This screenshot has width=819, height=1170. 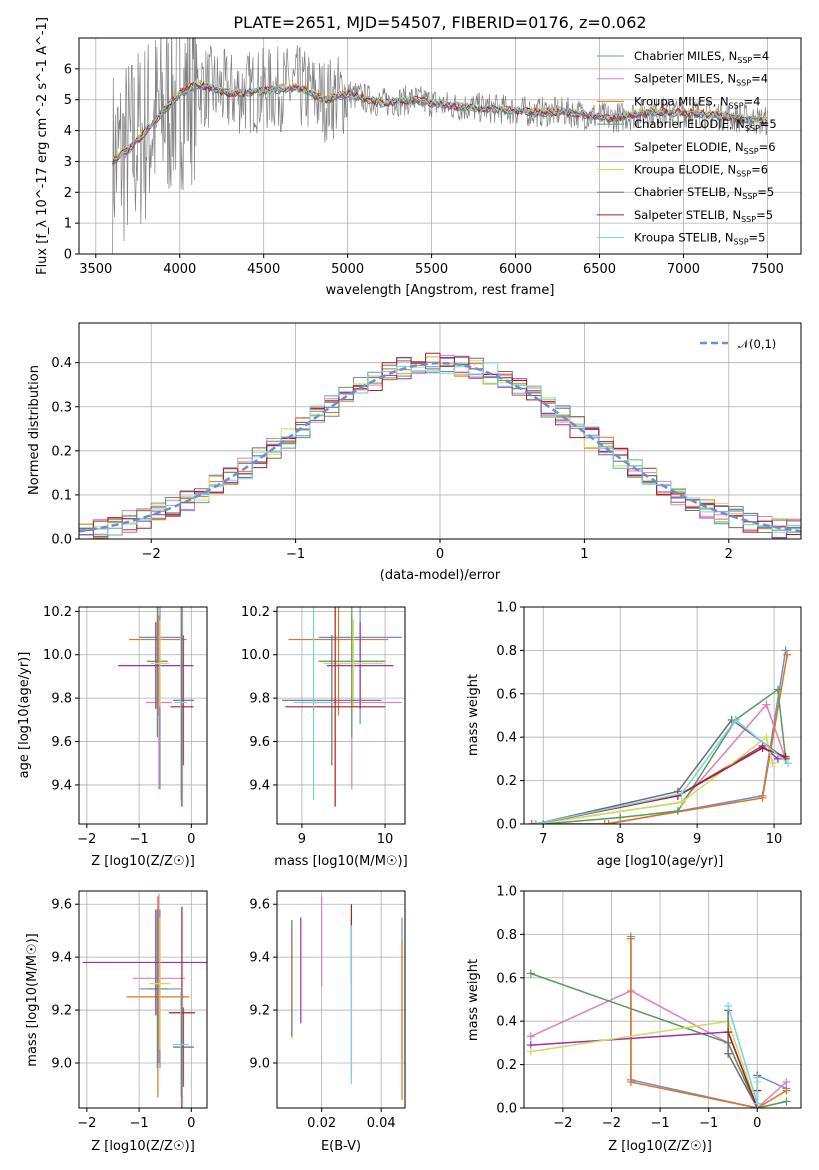 I want to click on weight_vs_age-ytick-label: 1.0, so click(x=506, y=608).